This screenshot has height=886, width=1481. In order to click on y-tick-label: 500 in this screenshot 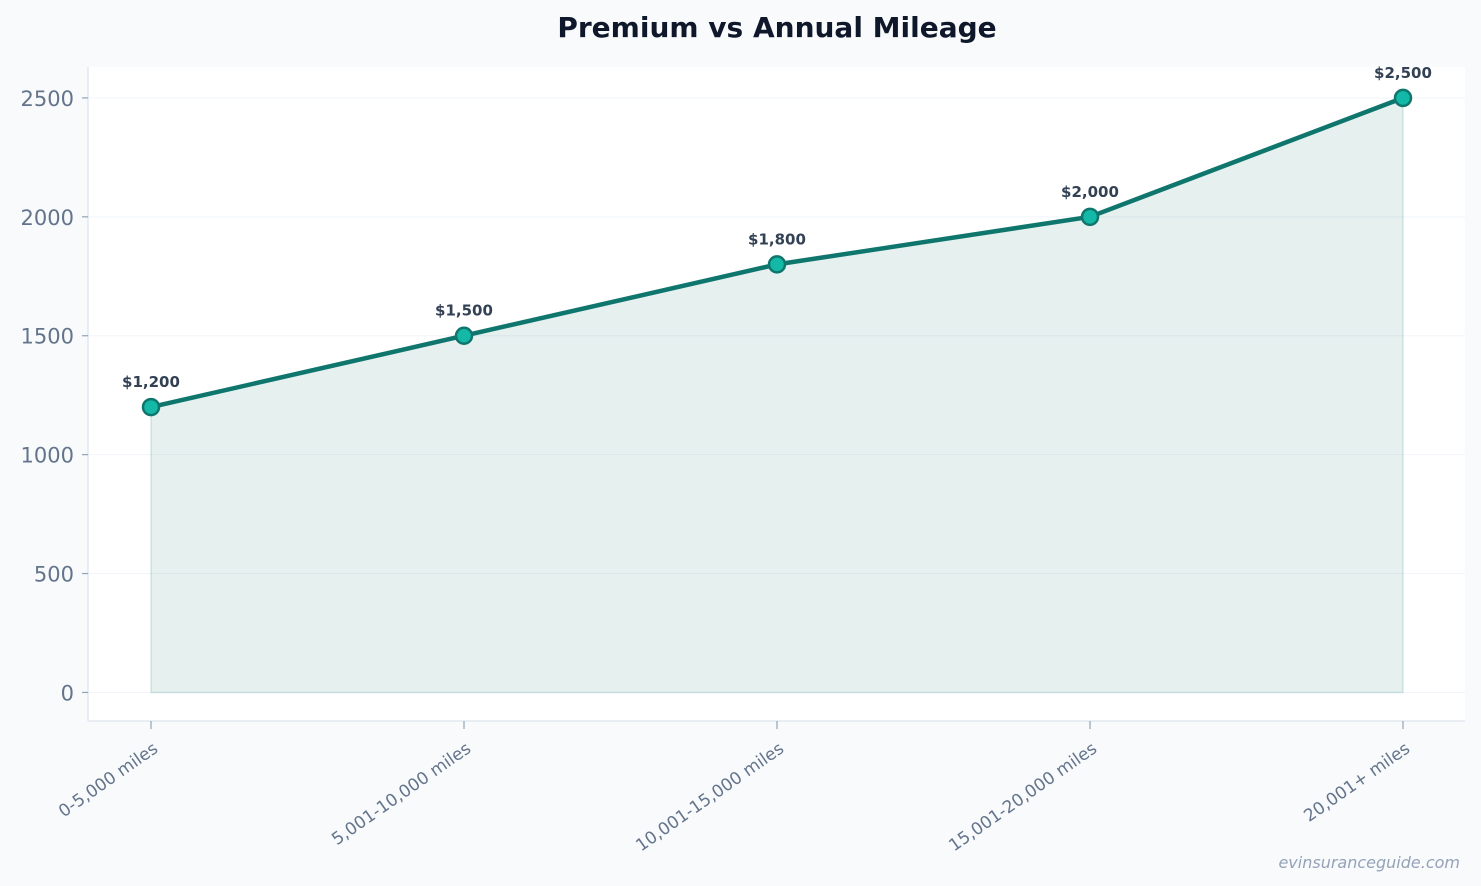, I will do `click(54, 575)`.